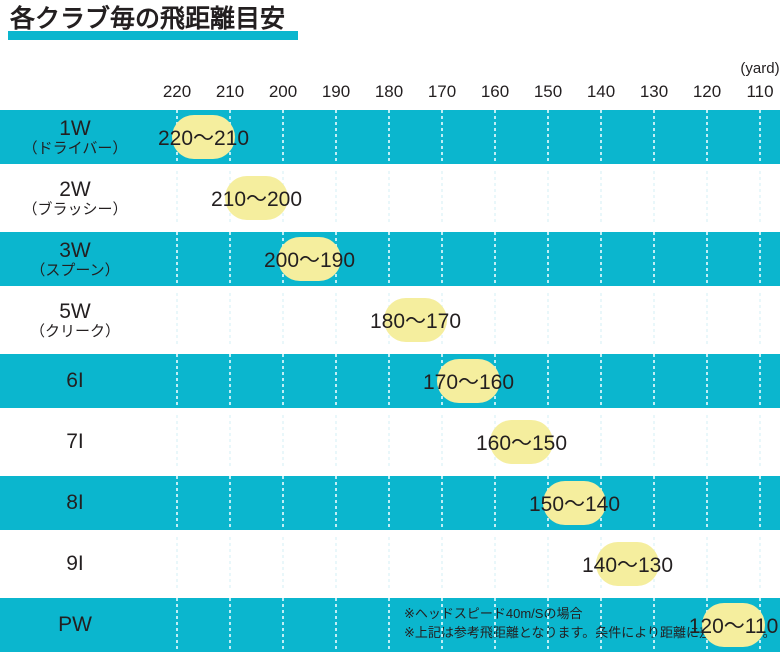  I want to click on table-row: 7I 160〜150, so click(390, 442).